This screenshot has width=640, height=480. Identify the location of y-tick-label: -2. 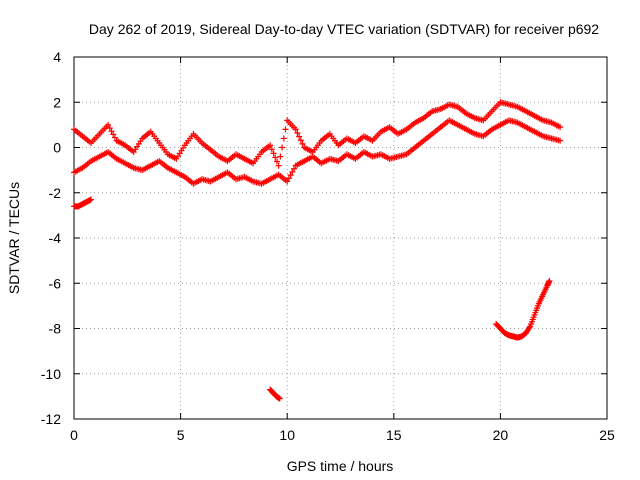
(55, 193).